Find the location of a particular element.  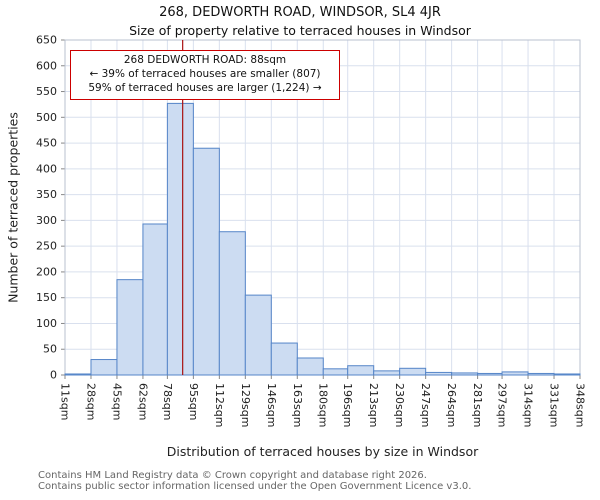

x-tick-label: 163sqm is located at coordinates (297, 405).